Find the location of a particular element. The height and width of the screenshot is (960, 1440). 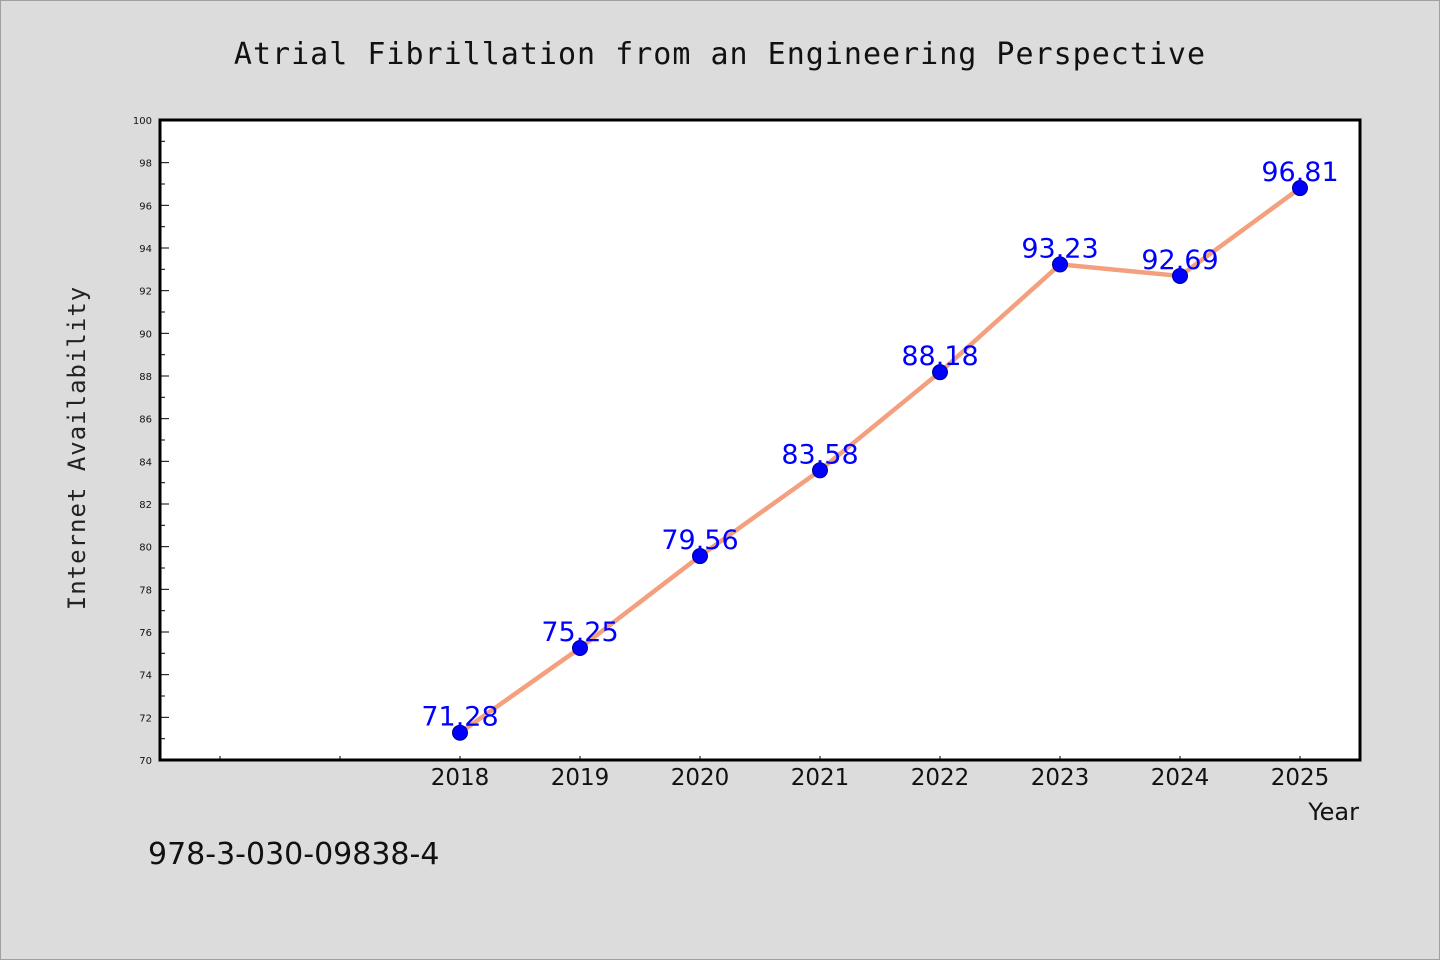

y-axis-label: Internet Availability is located at coordinates (77, 448).